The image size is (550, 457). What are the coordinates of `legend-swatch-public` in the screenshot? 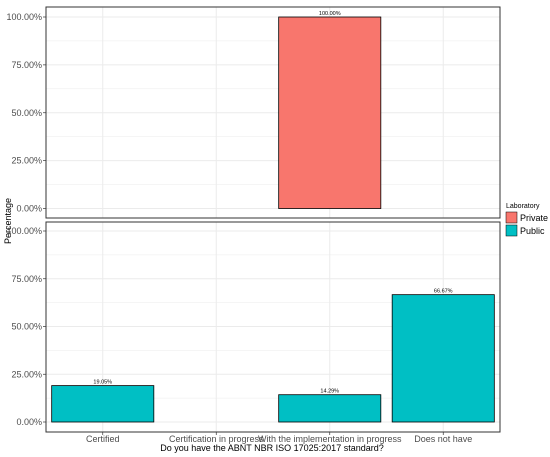 It's located at (511, 230).